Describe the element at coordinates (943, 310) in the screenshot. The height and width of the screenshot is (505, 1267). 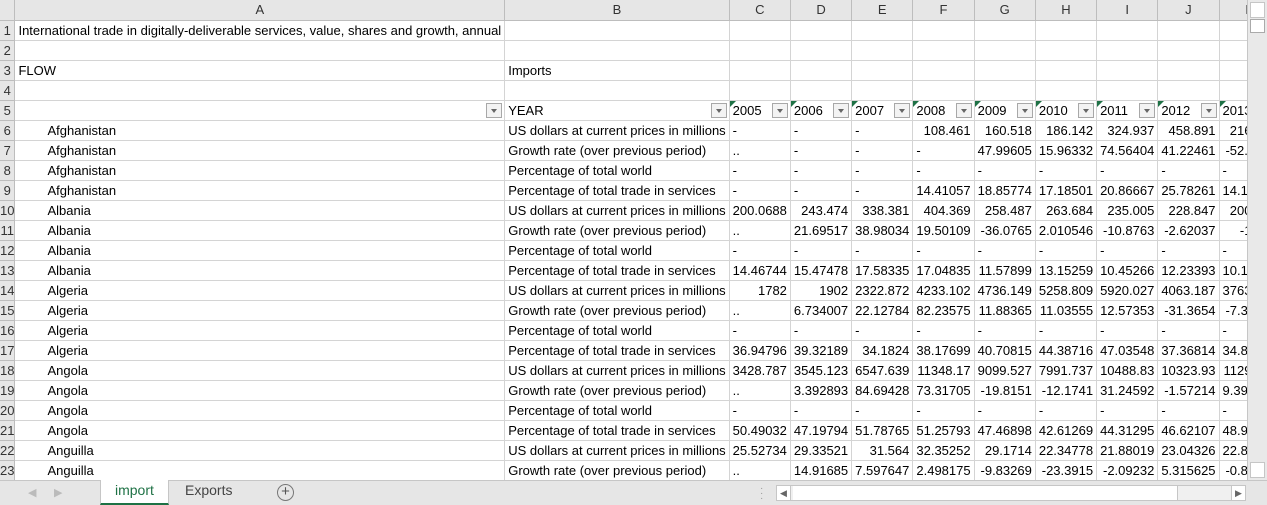
I see `value-cell: 82.23575` at that location.